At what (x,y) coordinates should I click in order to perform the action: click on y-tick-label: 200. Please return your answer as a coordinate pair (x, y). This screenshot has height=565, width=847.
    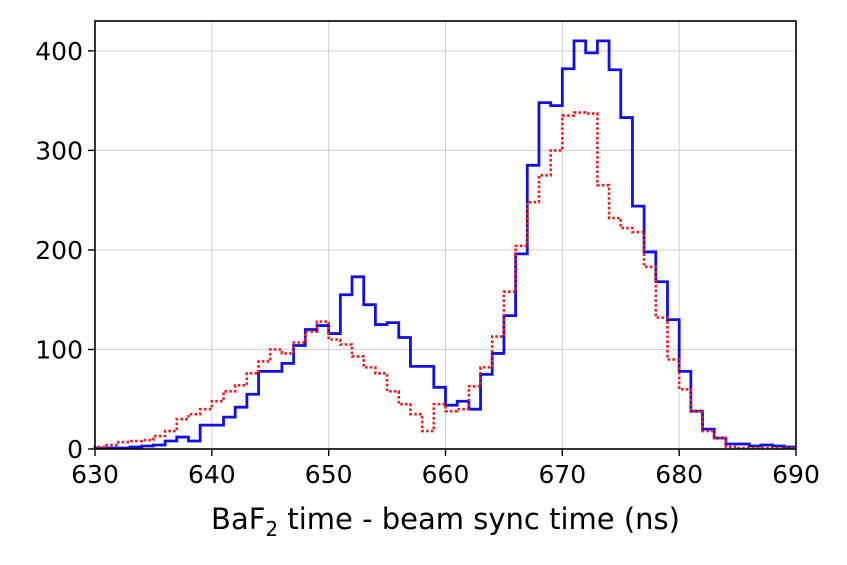
    Looking at the image, I should click on (59, 250).